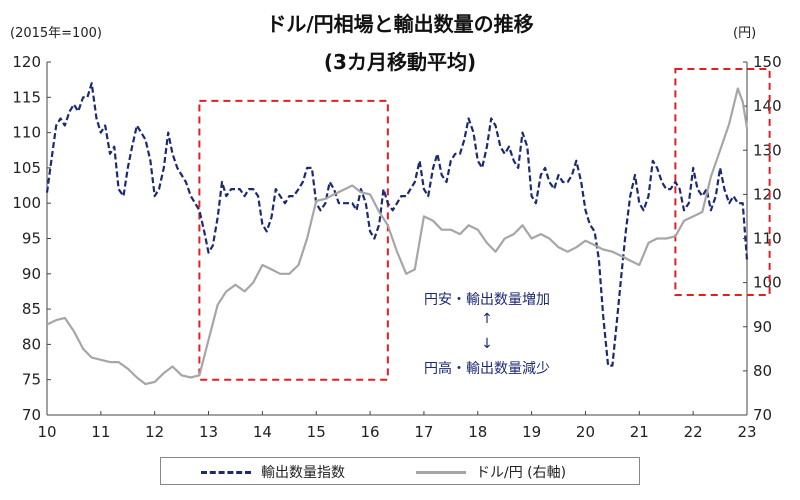  I want to click on legend-item-export-index: 輸出数量指数, so click(273, 472).